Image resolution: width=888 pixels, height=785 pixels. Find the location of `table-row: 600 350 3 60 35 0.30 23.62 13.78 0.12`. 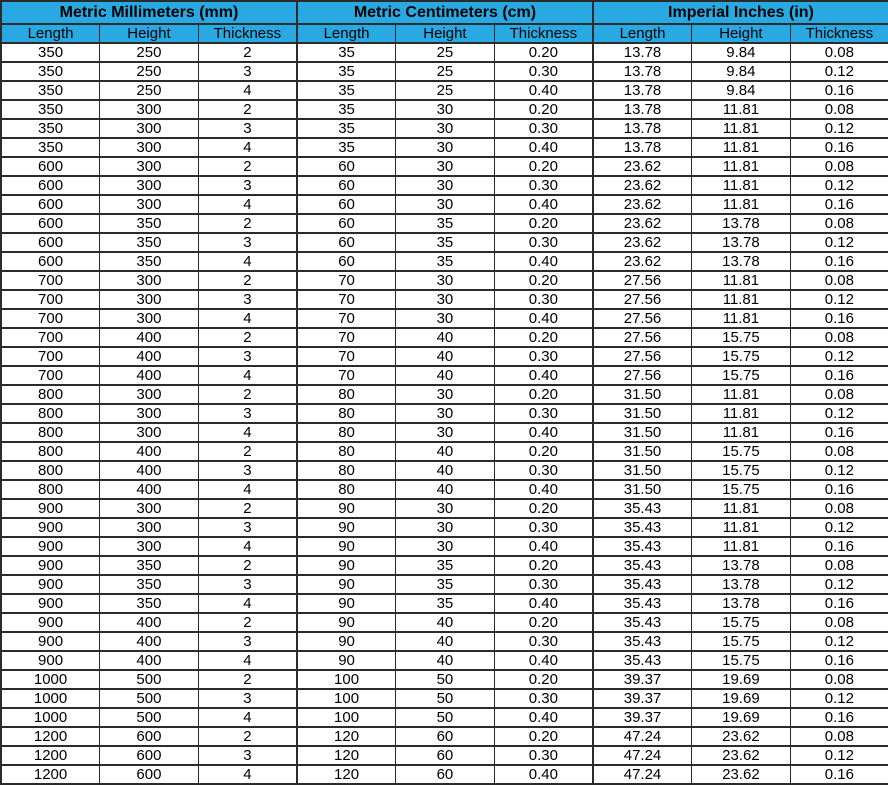

table-row: 600 350 3 60 35 0.30 23.62 13.78 0.12 is located at coordinates (444, 242).